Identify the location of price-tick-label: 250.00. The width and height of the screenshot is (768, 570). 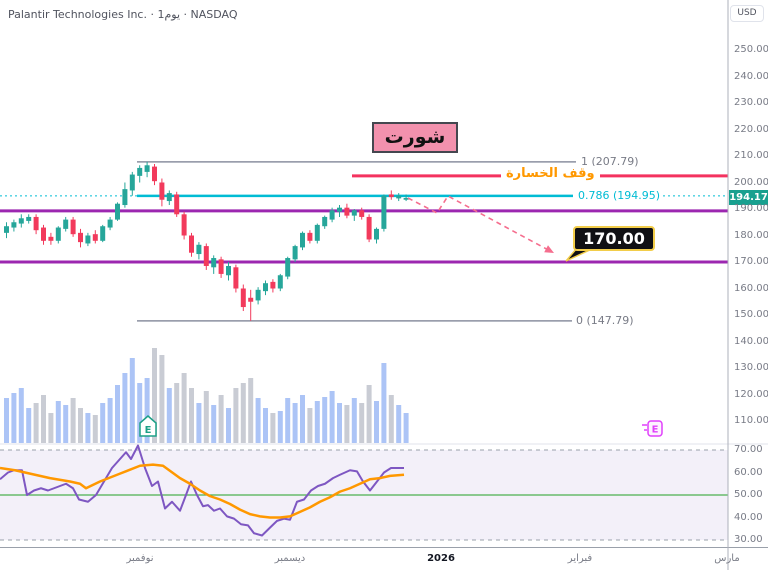
(751, 49).